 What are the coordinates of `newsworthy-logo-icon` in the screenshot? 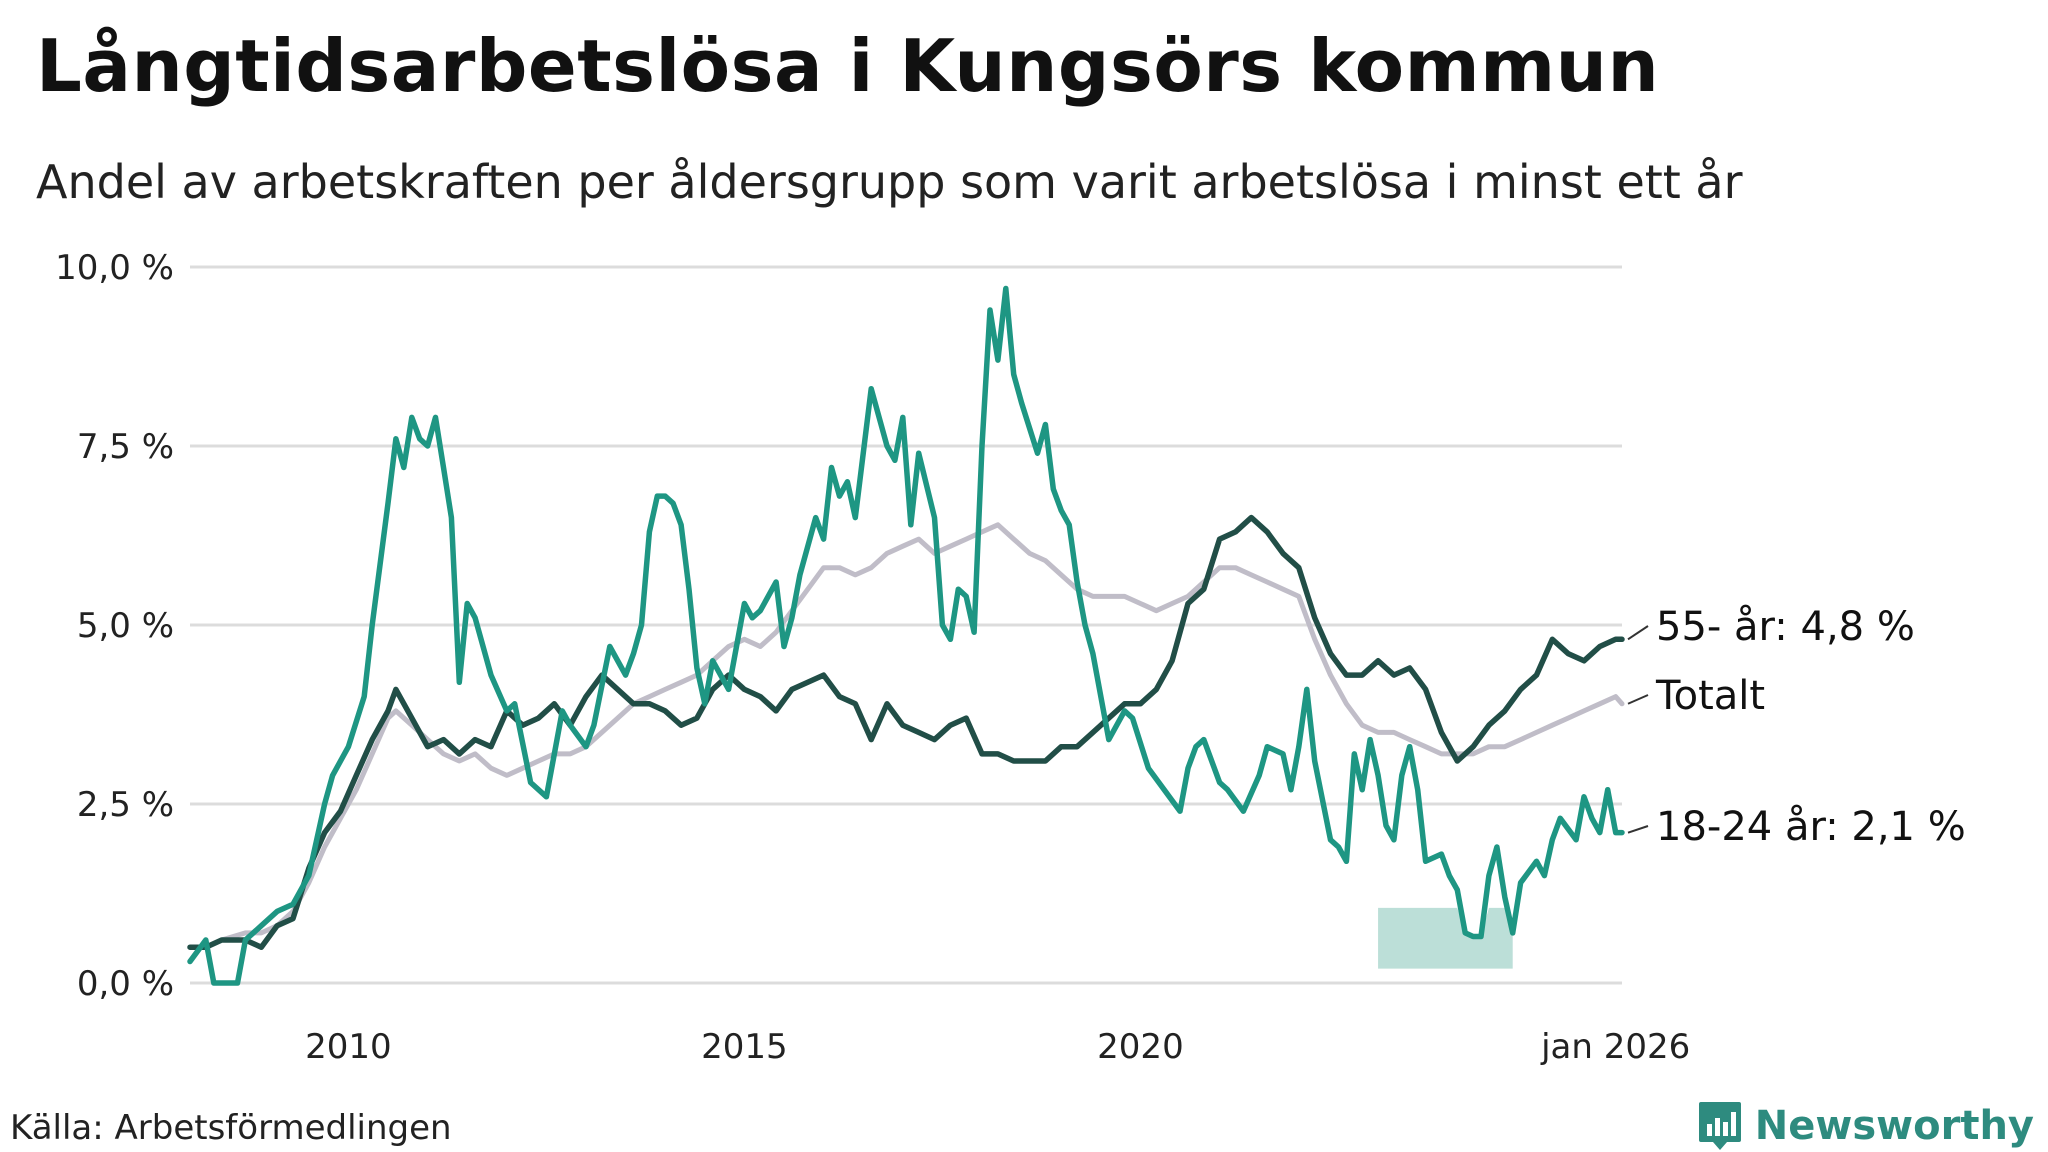 It's located at (1719, 1126).